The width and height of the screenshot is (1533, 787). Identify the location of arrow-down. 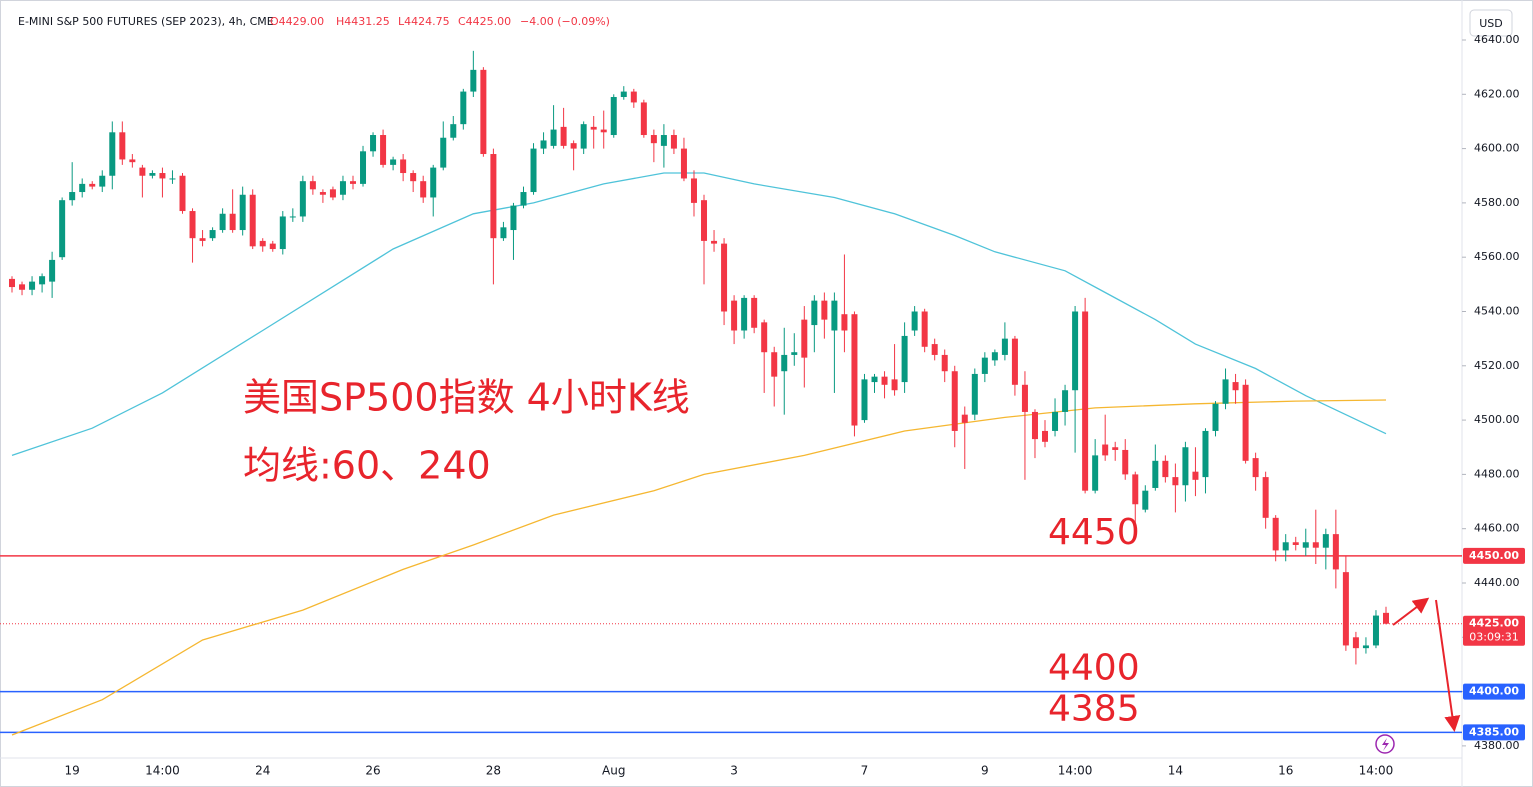
(1448, 665).